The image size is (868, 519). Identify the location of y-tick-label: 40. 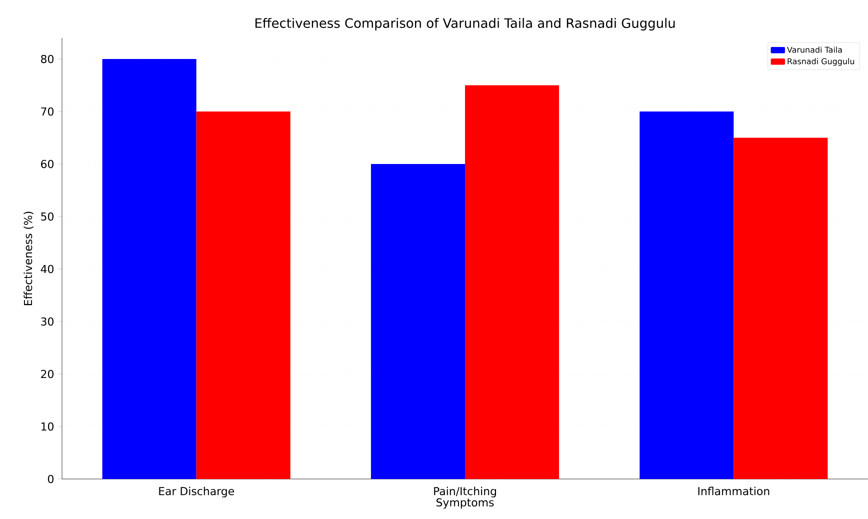
(47, 269).